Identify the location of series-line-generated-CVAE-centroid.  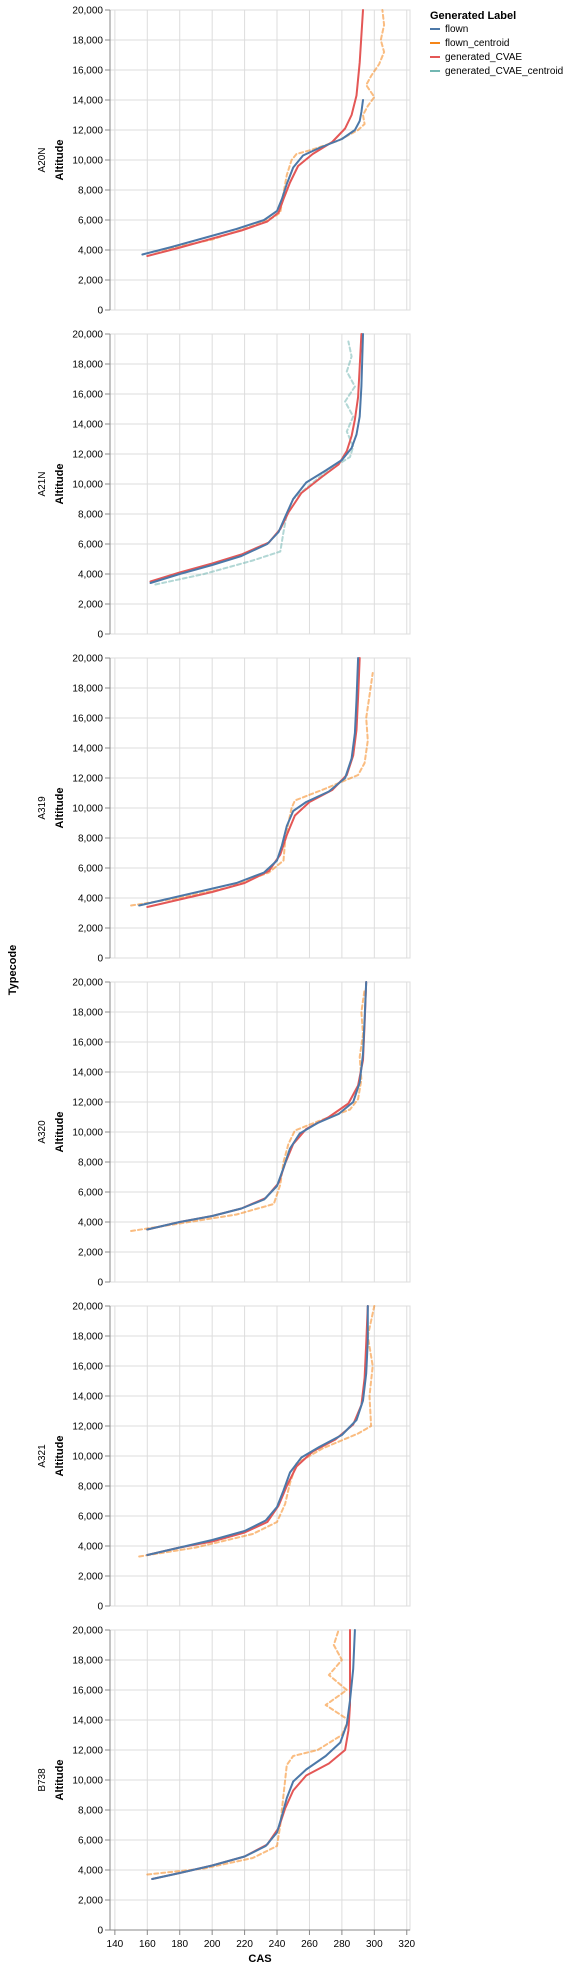
(255, 463).